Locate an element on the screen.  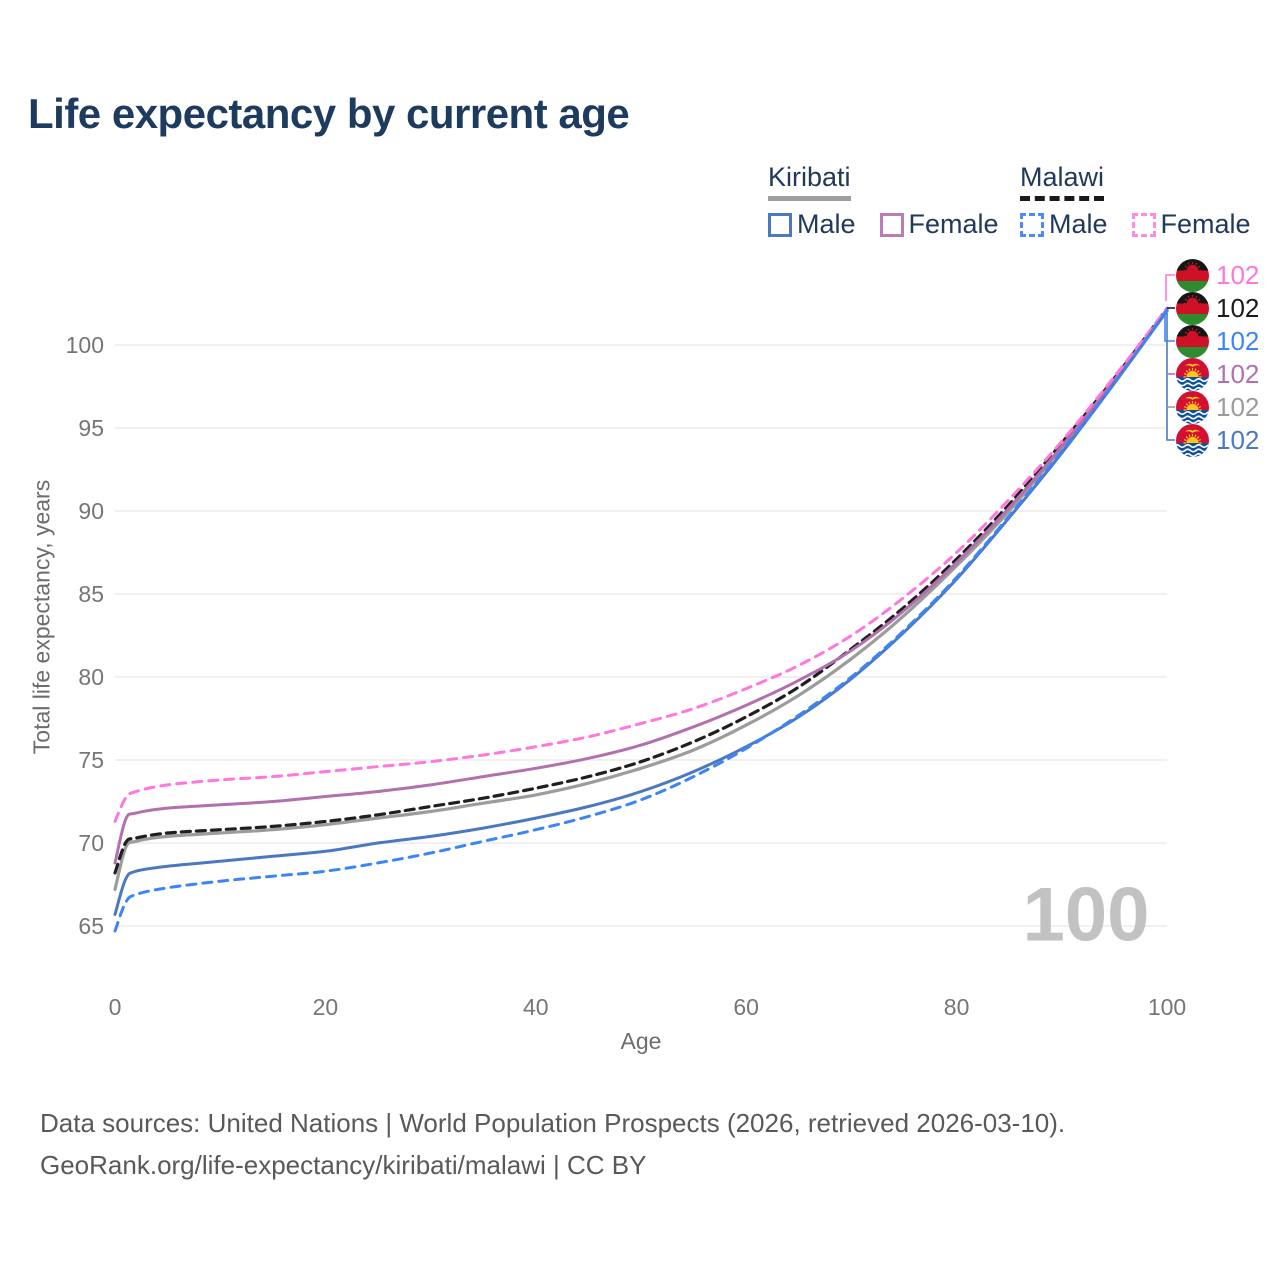
legend-kiribati-male: Male is located at coordinates (812, 224).